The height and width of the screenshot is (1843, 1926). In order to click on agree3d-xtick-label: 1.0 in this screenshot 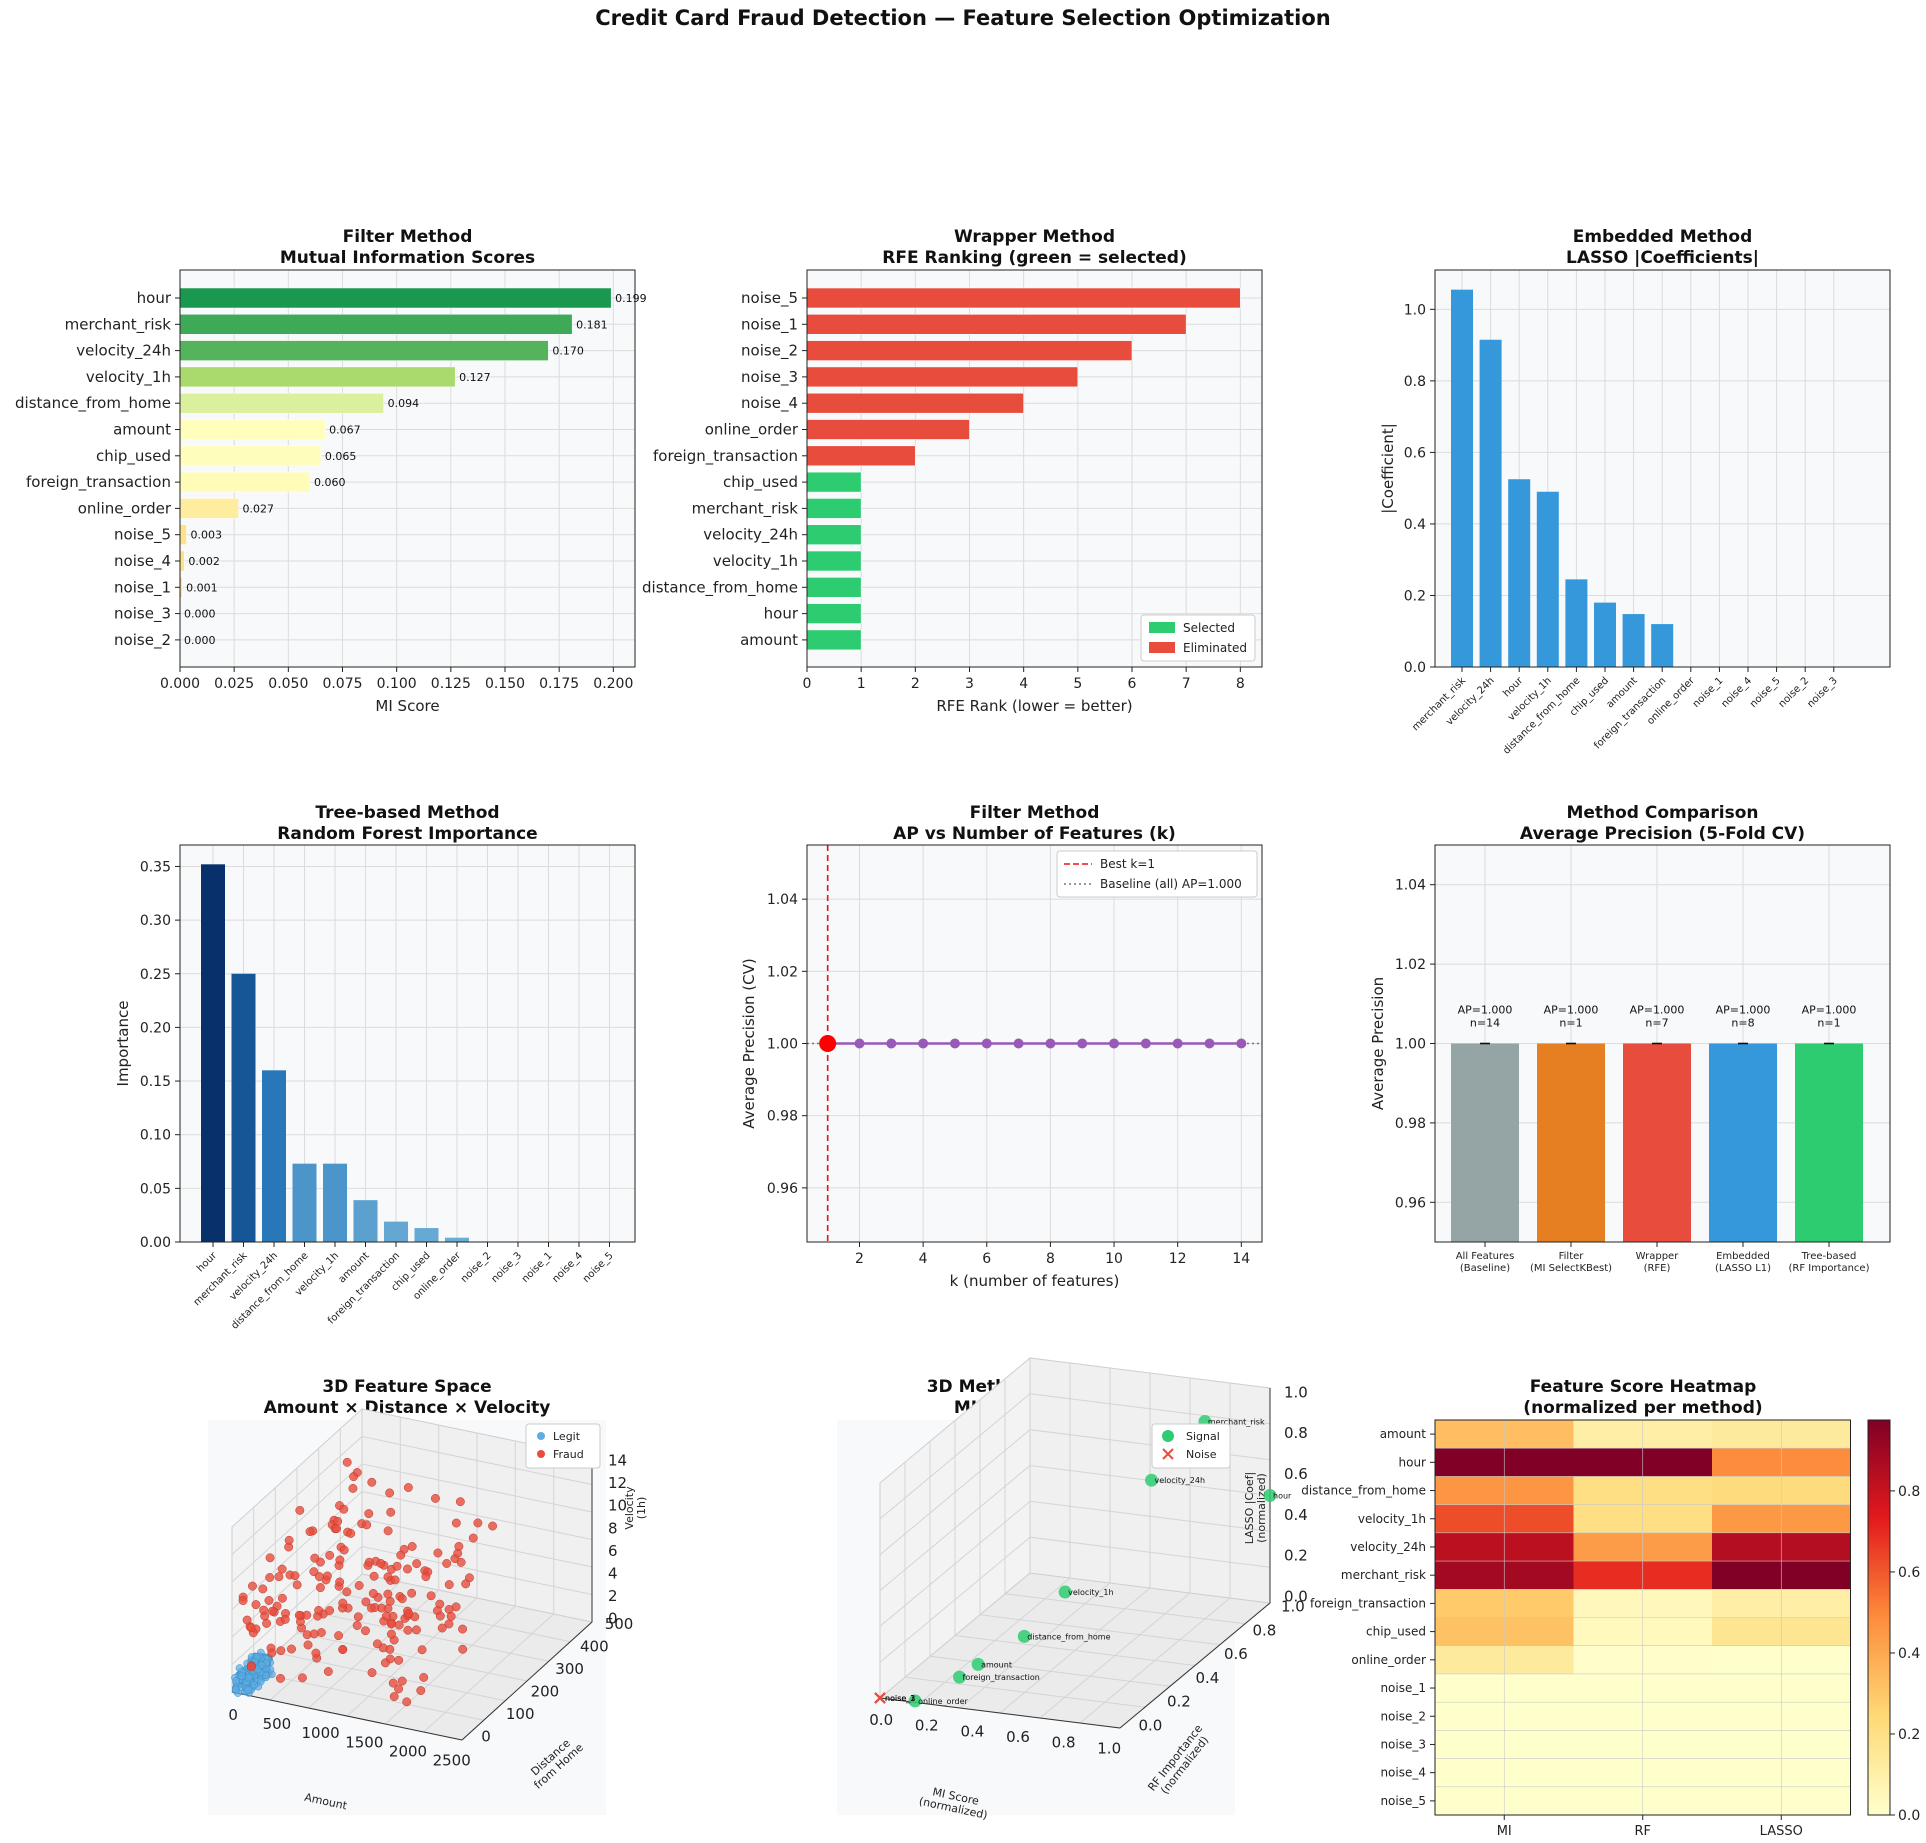, I will do `click(1109, 1748)`.